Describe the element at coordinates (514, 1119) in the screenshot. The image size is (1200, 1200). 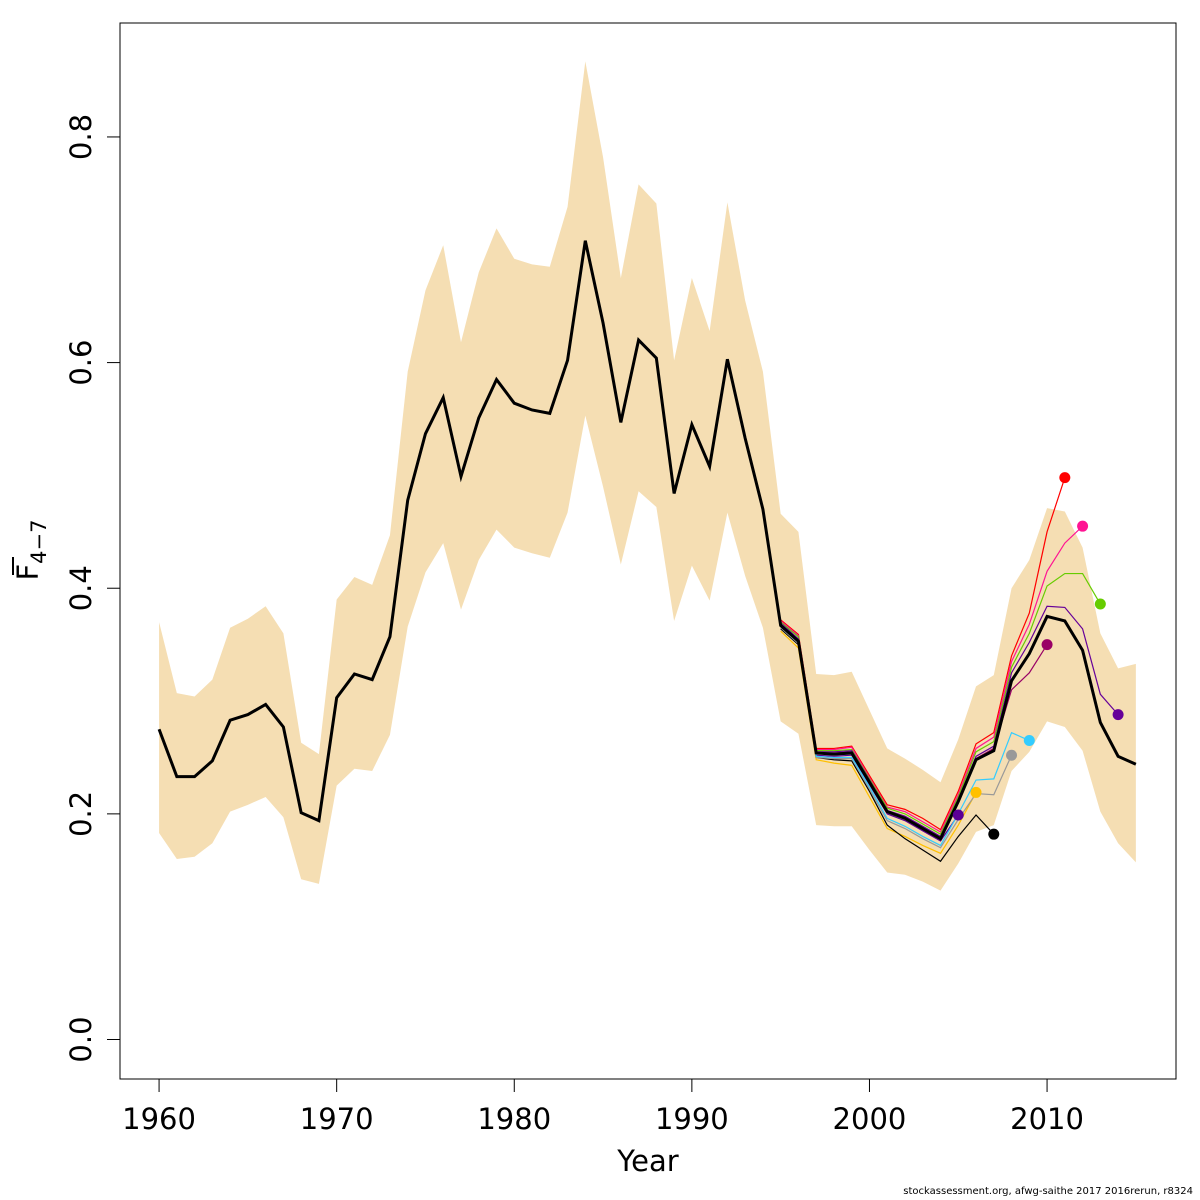
I see `x-tick-label: 1980` at that location.